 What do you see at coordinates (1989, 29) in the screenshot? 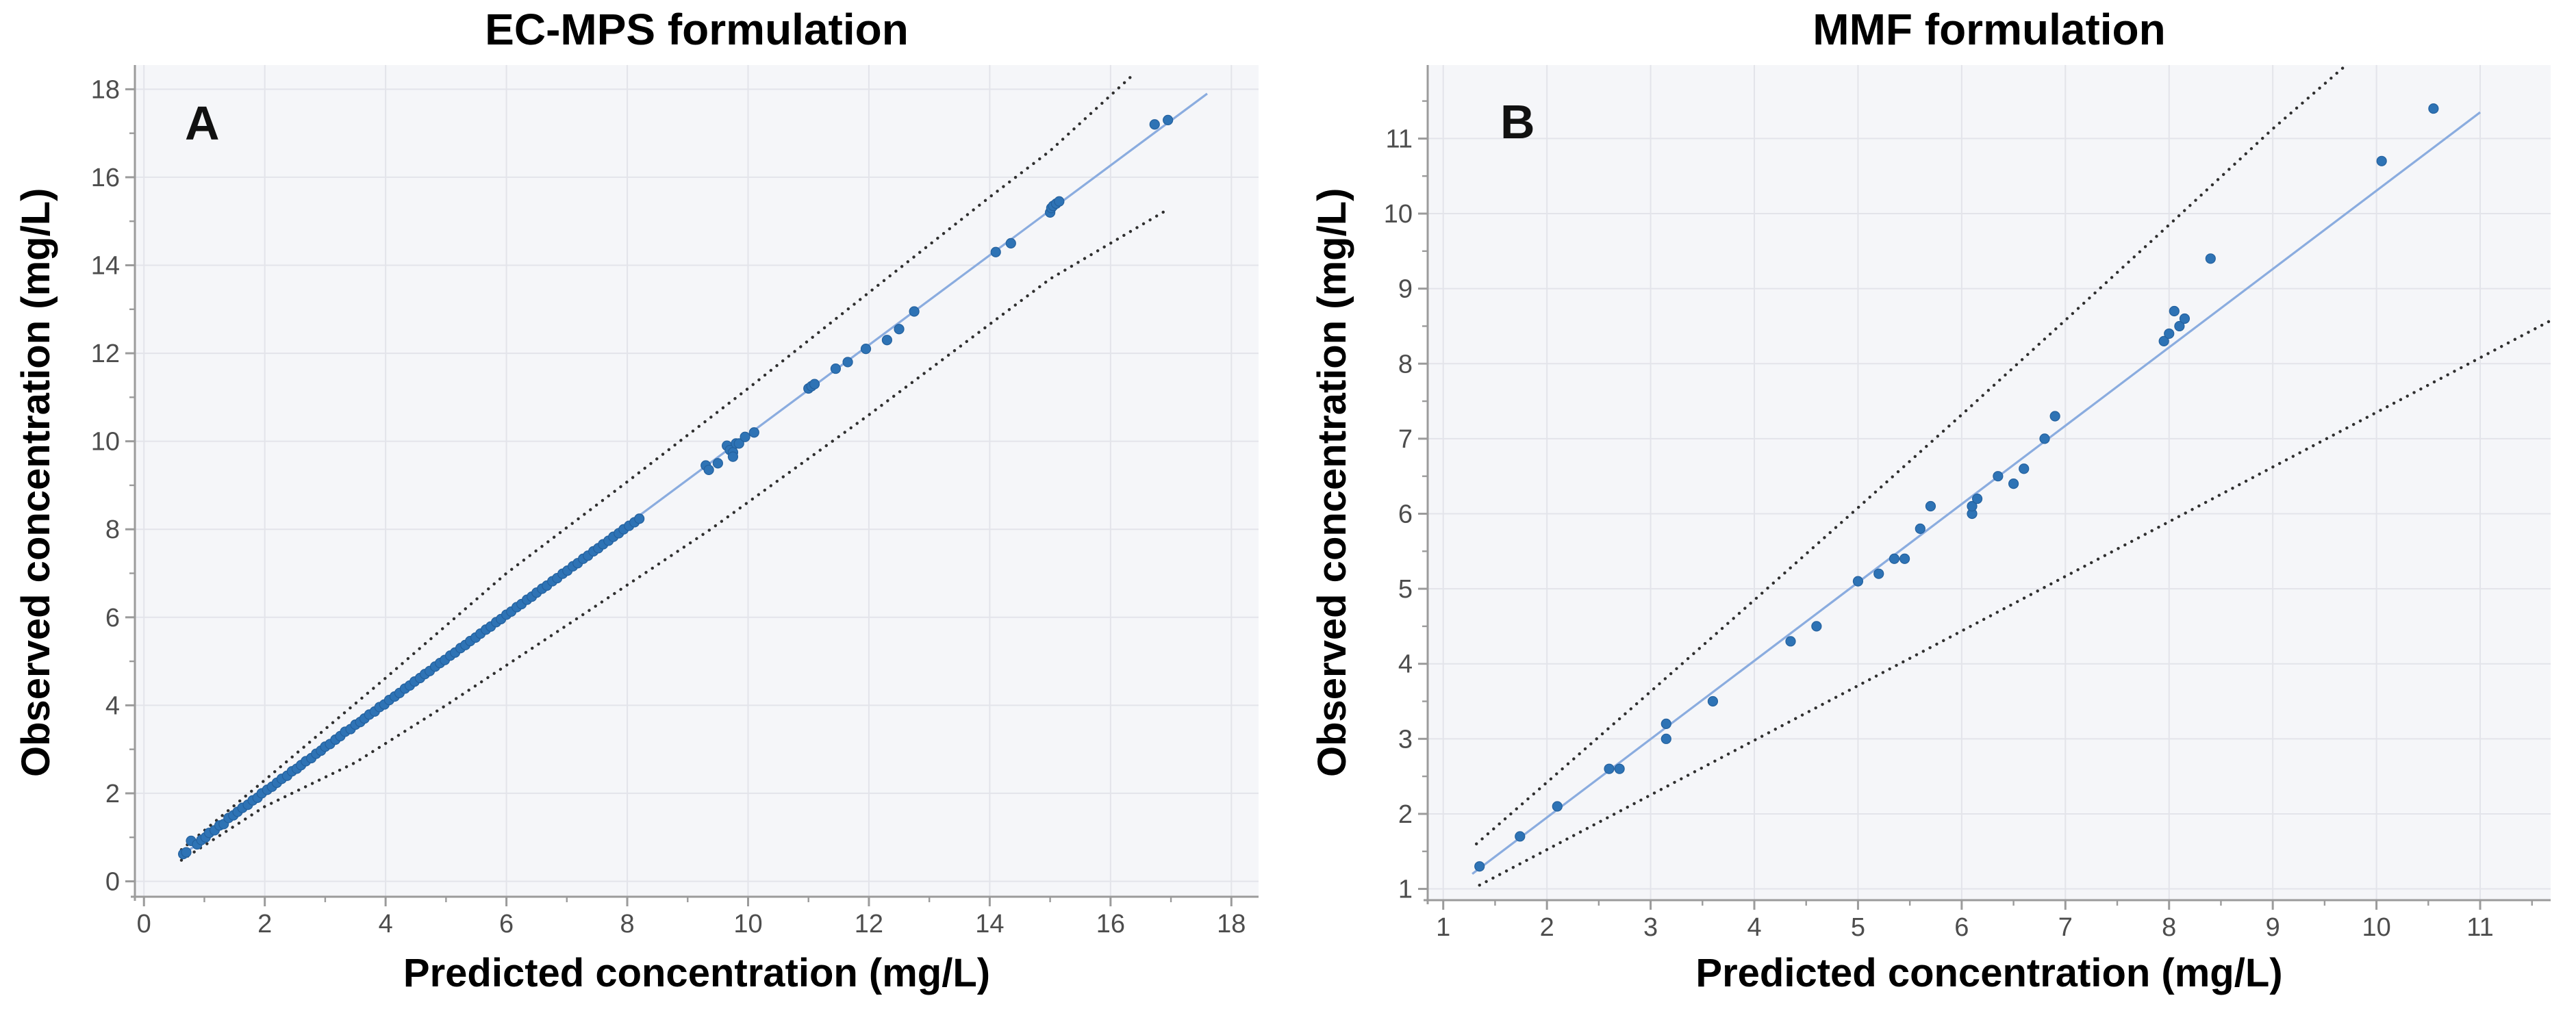
I see `chart-title-mmf: MMF formulation` at bounding box center [1989, 29].